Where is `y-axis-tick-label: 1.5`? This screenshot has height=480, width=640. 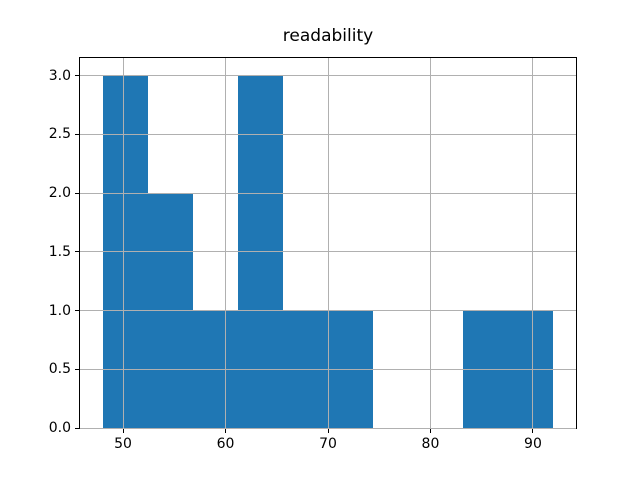
y-axis-tick-label: 1.5 is located at coordinates (59, 251).